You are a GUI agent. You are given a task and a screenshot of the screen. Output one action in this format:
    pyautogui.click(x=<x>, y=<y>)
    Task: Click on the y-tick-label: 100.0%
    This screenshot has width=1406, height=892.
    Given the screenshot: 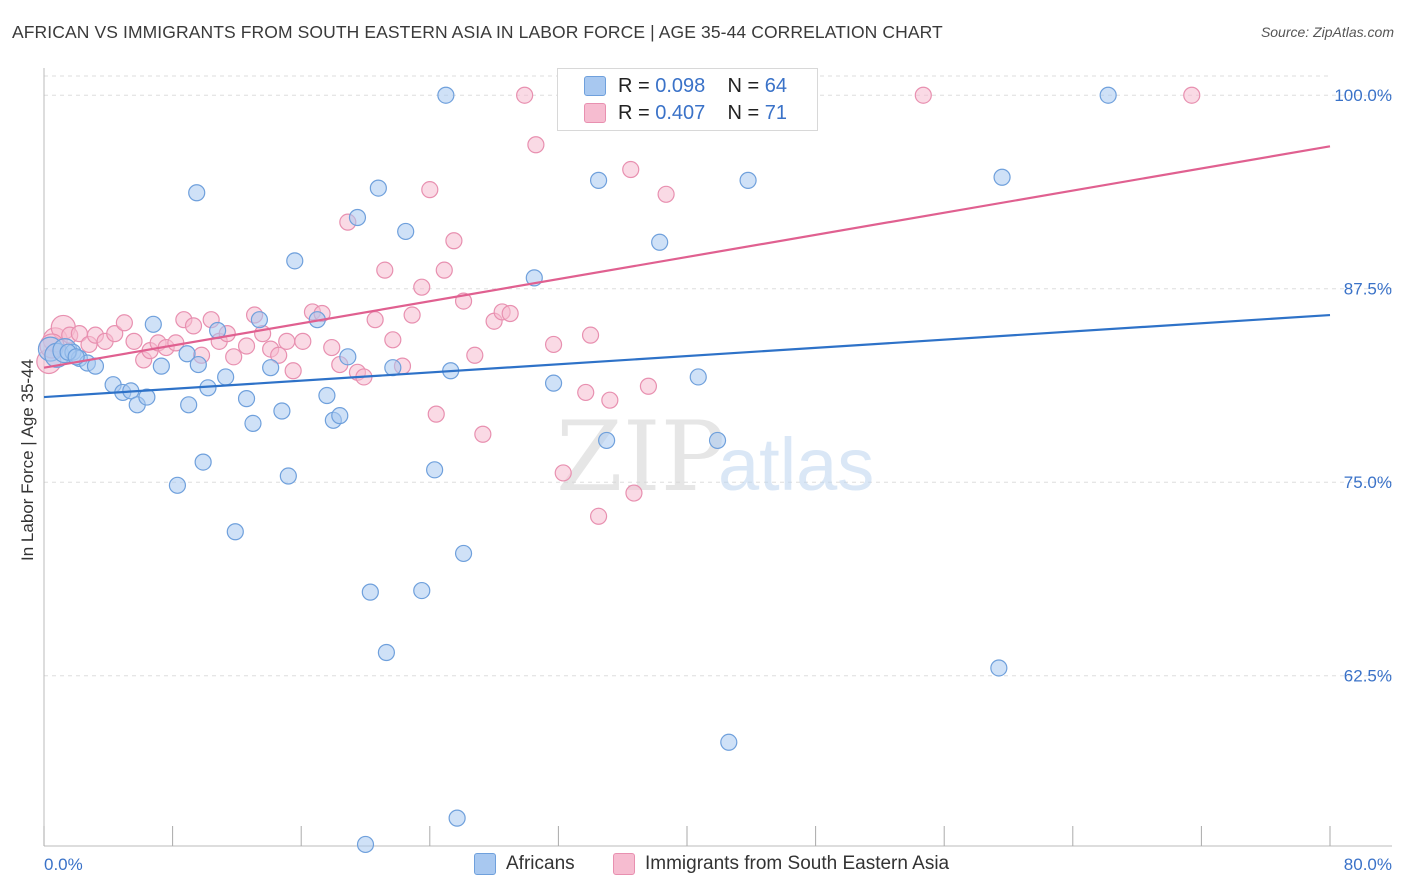 What is the action you would take?
    pyautogui.click(x=1363, y=95)
    